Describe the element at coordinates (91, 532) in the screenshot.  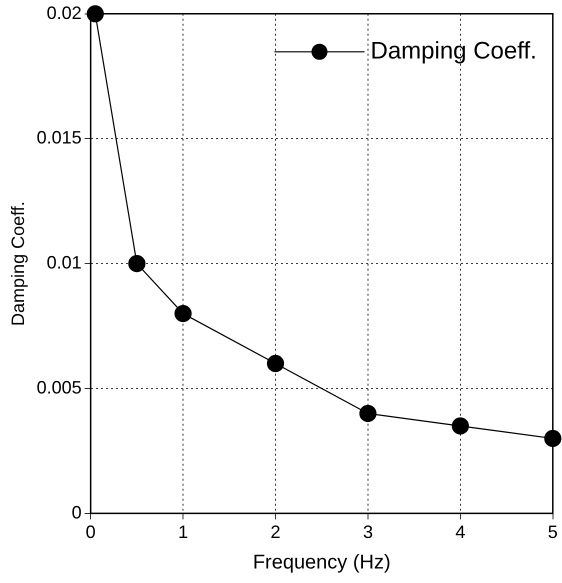
I see `x-tick-label: 0` at that location.